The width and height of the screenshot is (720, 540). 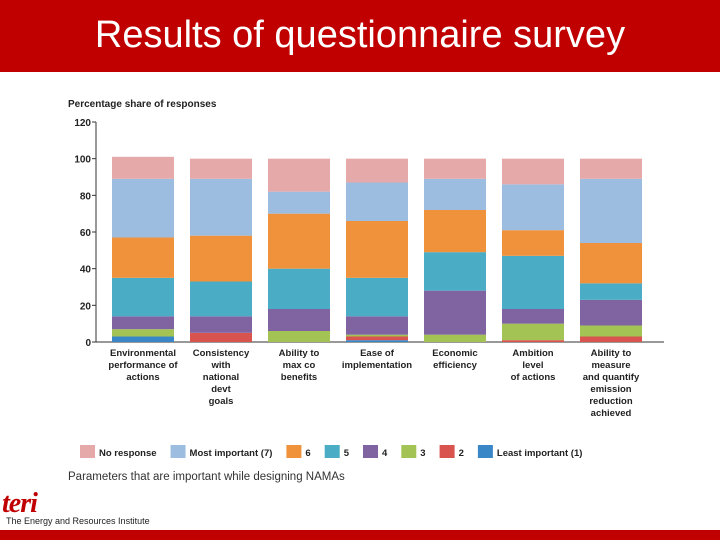 What do you see at coordinates (422, 453) in the screenshot?
I see `legend-label: 3` at bounding box center [422, 453].